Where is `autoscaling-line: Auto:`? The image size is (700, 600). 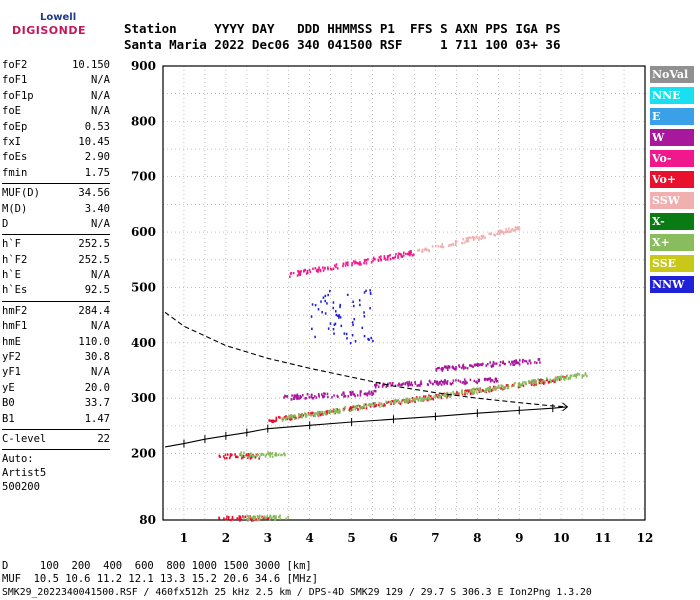
autoscaling-line: Auto: is located at coordinates (18, 459).